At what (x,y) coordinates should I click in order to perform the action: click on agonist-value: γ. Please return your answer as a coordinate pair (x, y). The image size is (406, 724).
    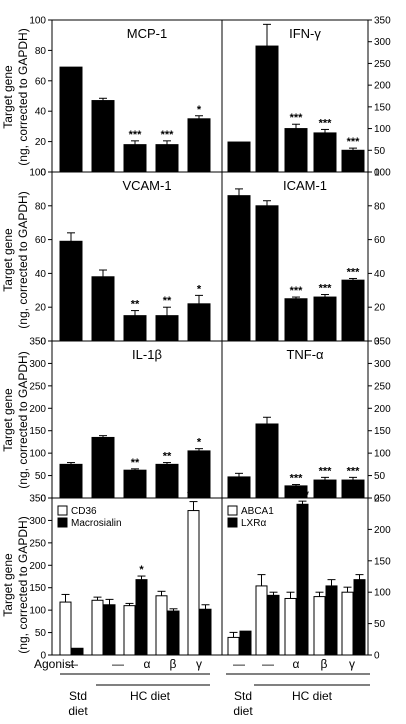
    Looking at the image, I should click on (352, 664).